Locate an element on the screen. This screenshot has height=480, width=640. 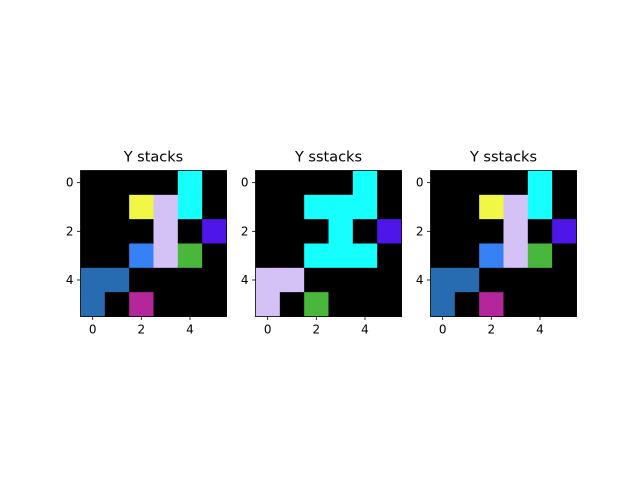
heatmap-panel-1: Y sstacks 0 2 4 0 2 4 is located at coordinates (321, 243).